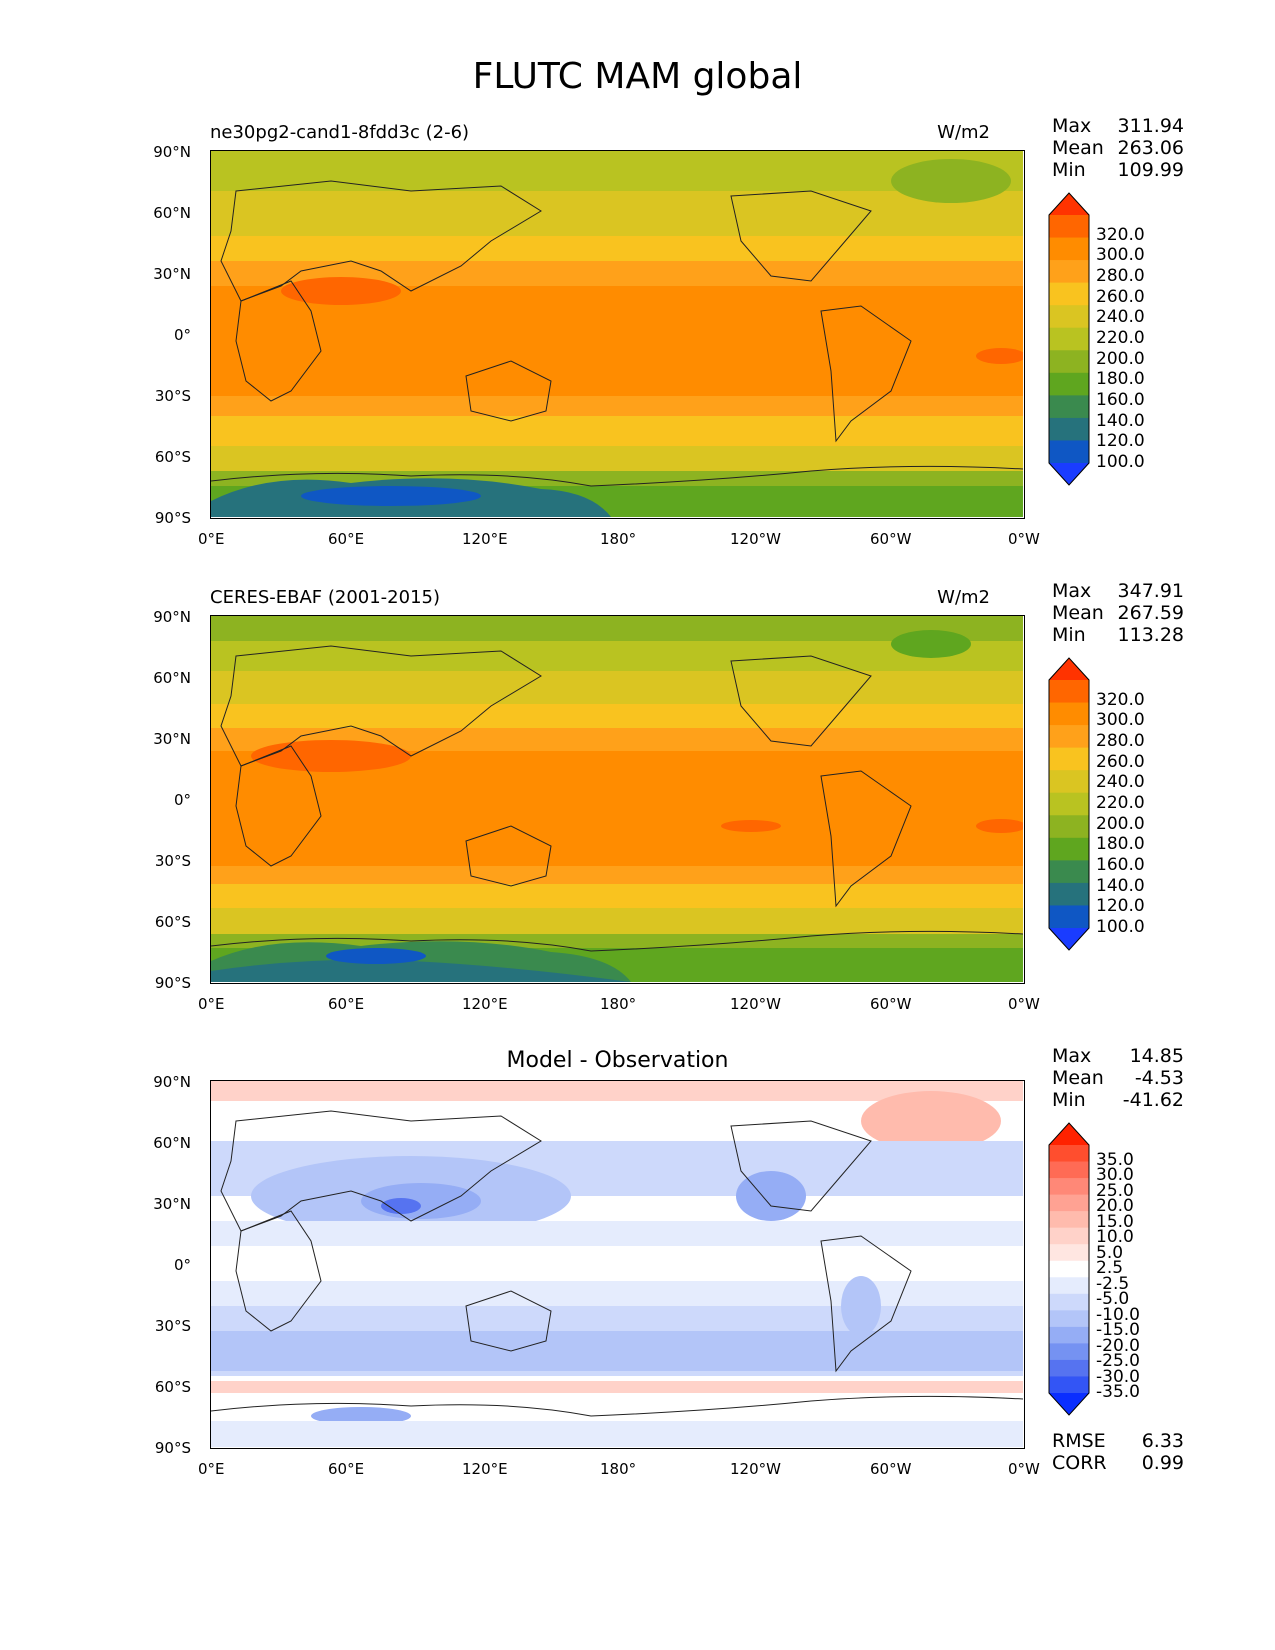 This screenshot has width=1275, height=1650. What do you see at coordinates (1110, 1252) in the screenshot?
I see `colorbar-tick-label: 5.0` at bounding box center [1110, 1252].